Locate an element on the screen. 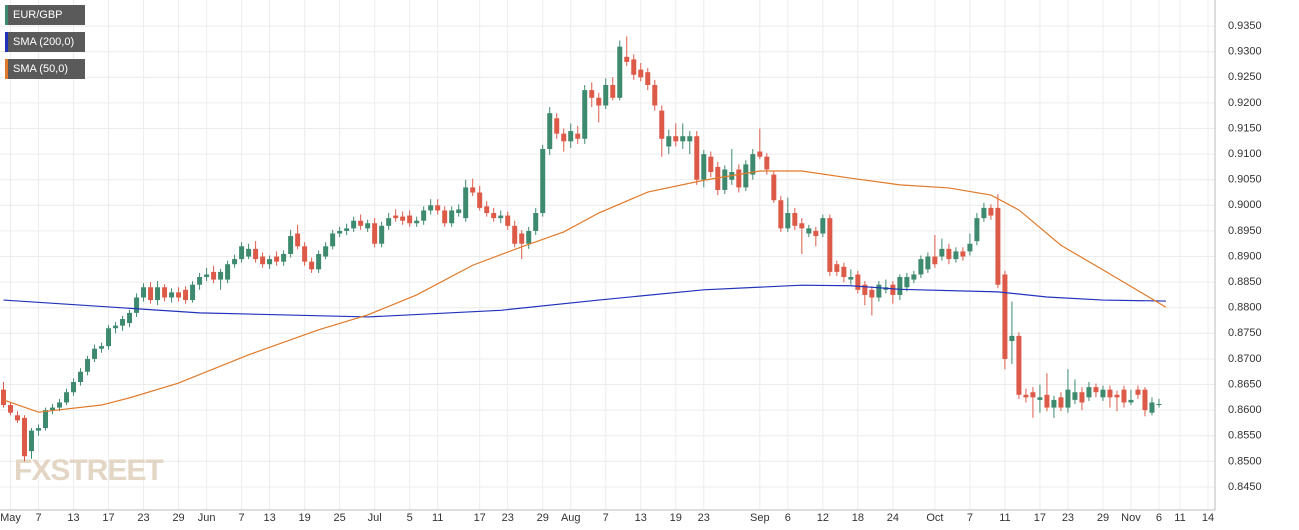 This screenshot has width=1299, height=530. legend-swatch is located at coordinates (6, 15).